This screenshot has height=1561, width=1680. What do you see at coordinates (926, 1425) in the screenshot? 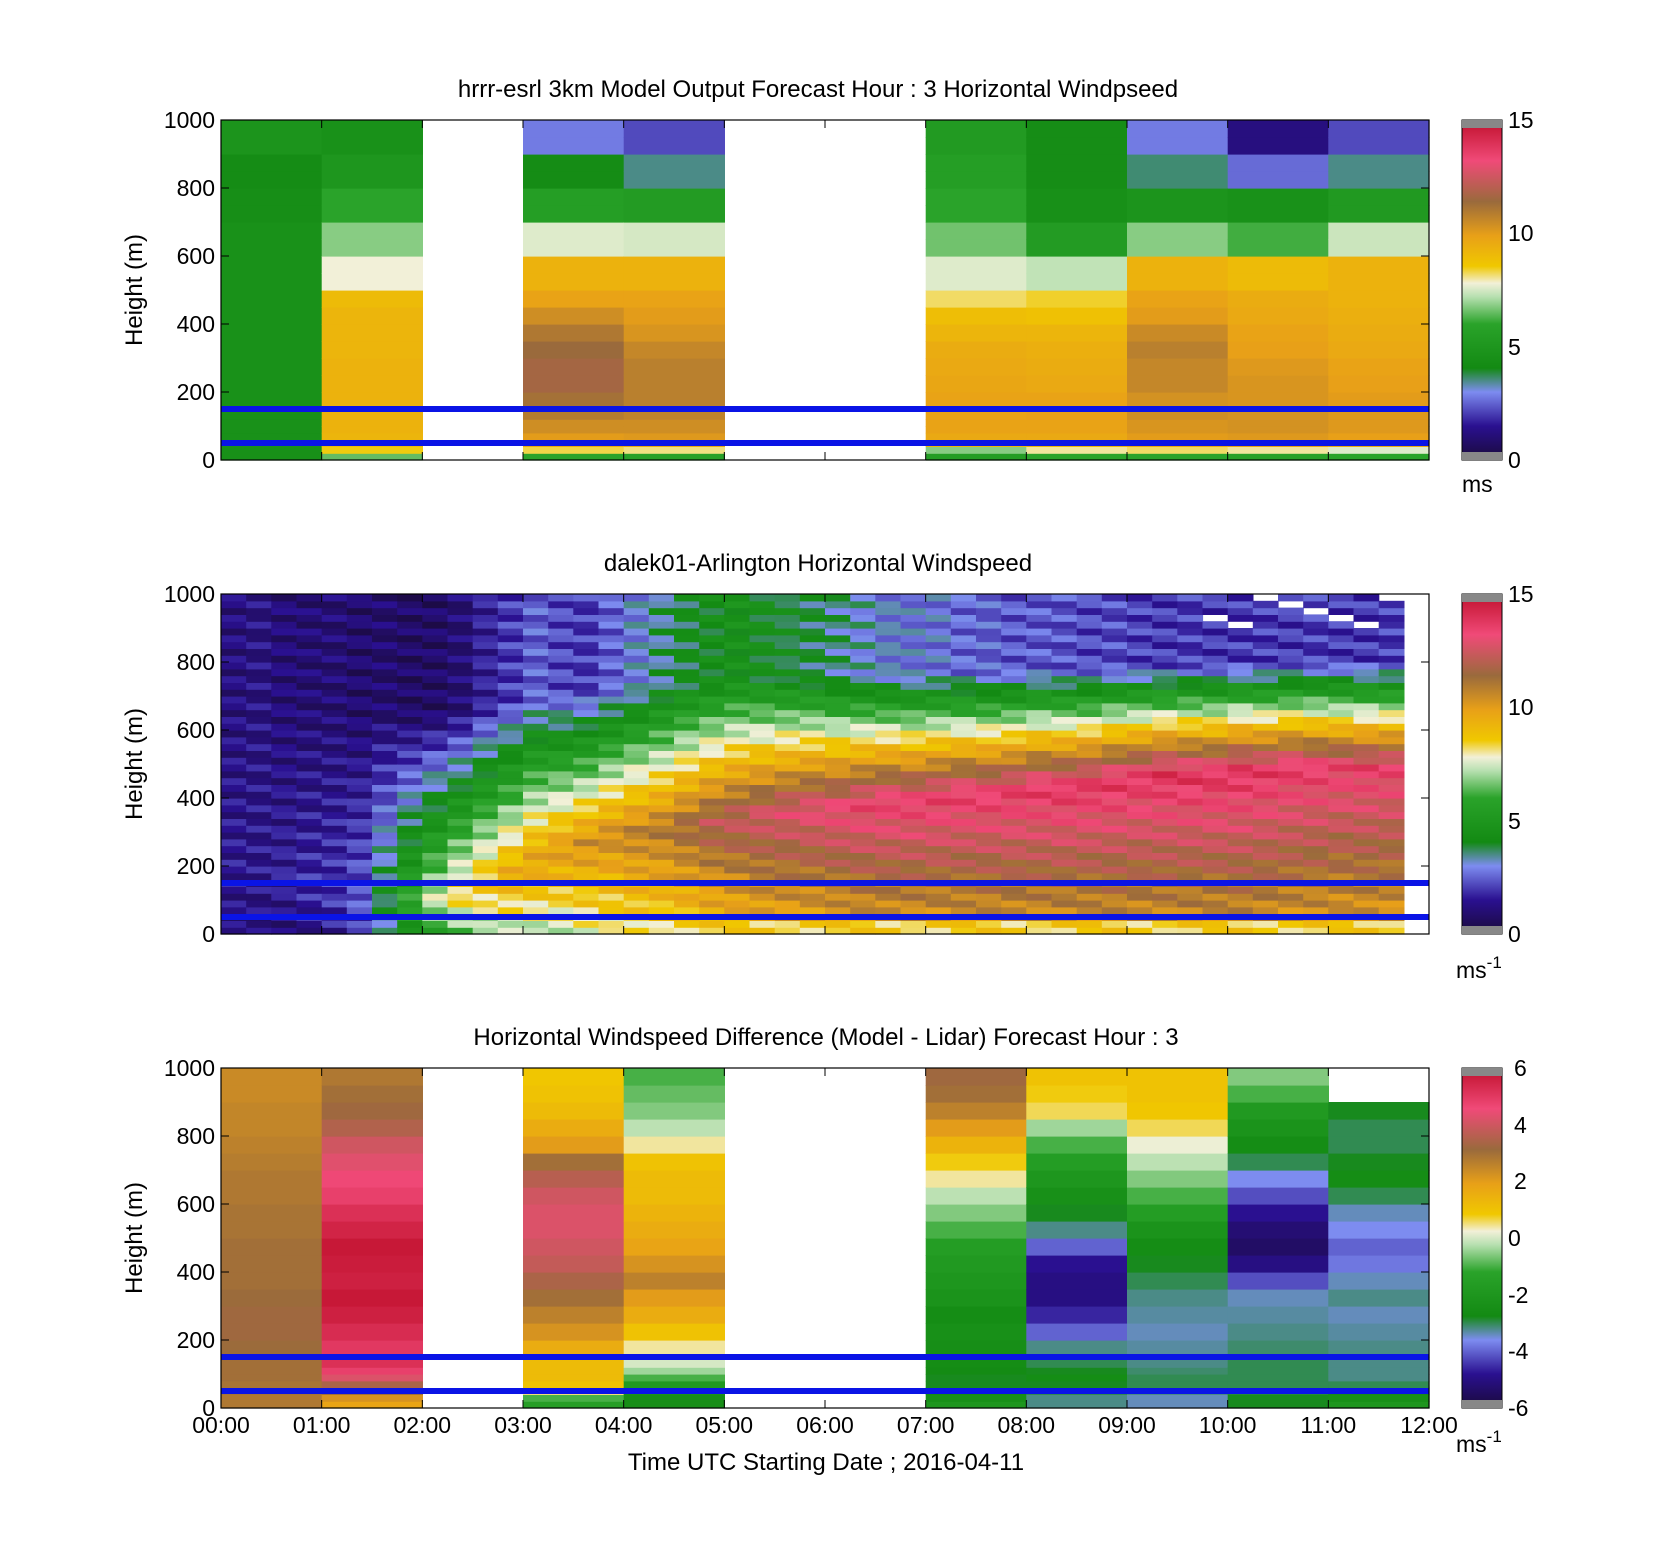
I see `x-tick-label: 07:00` at bounding box center [926, 1425].